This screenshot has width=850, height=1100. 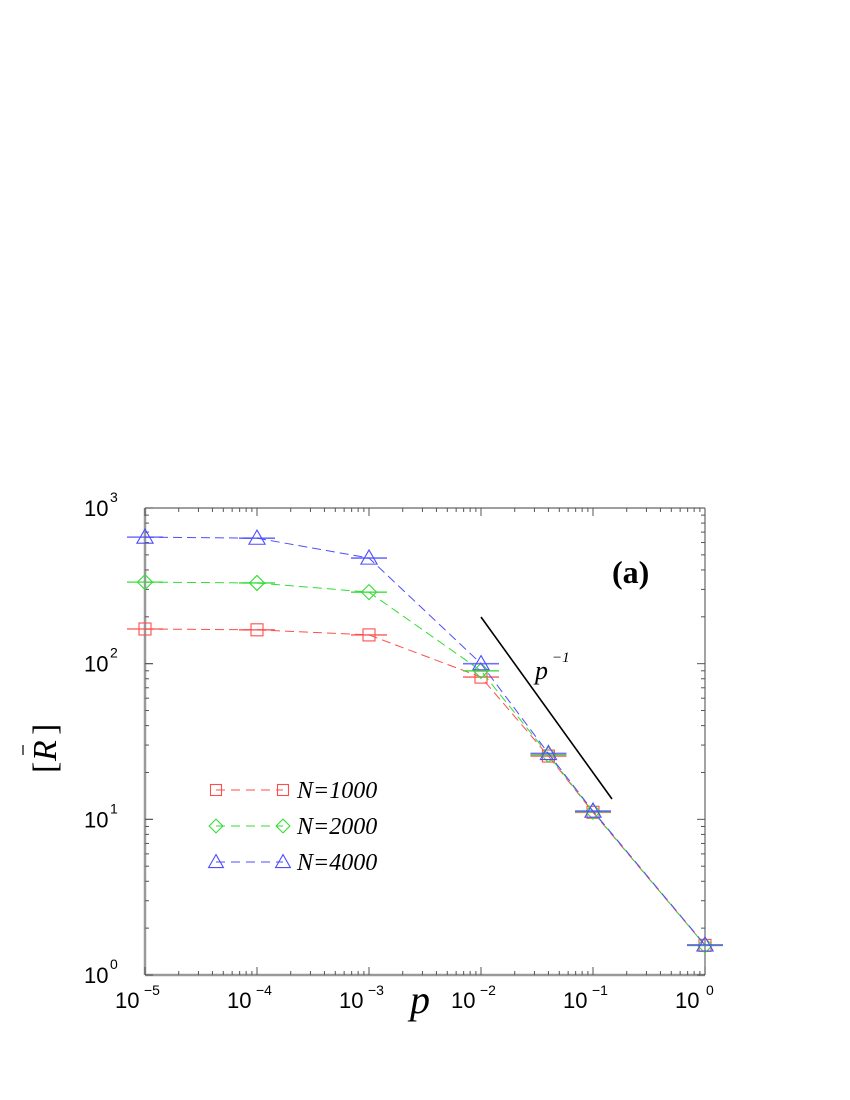 I want to click on svg-text: −2, so click(x=488, y=990).